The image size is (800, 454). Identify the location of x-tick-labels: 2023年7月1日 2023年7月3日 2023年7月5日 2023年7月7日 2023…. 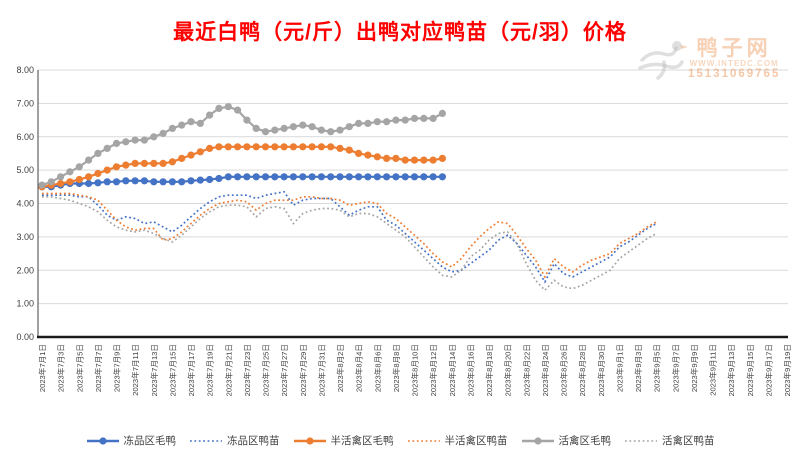
(414, 370).